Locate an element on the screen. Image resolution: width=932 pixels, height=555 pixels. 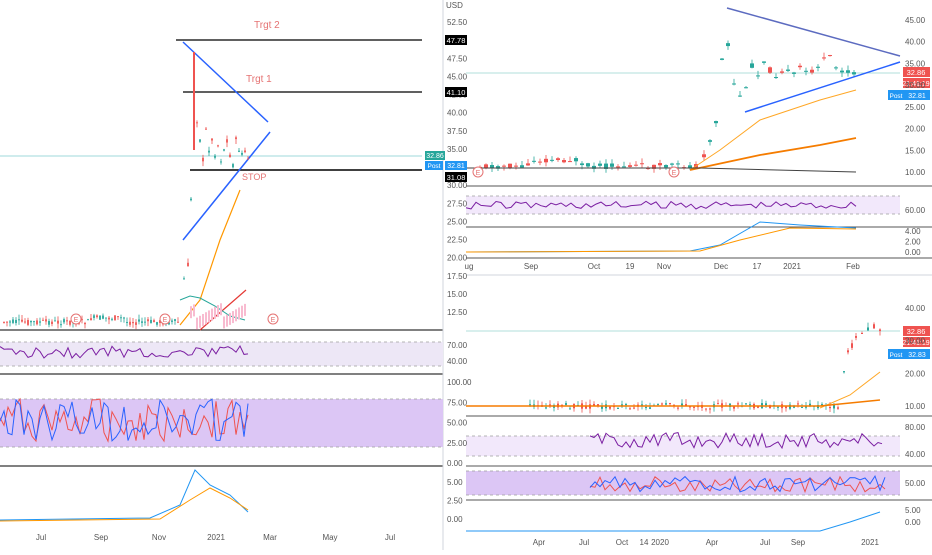
badge-target1: 41.10 is located at coordinates (456, 92).